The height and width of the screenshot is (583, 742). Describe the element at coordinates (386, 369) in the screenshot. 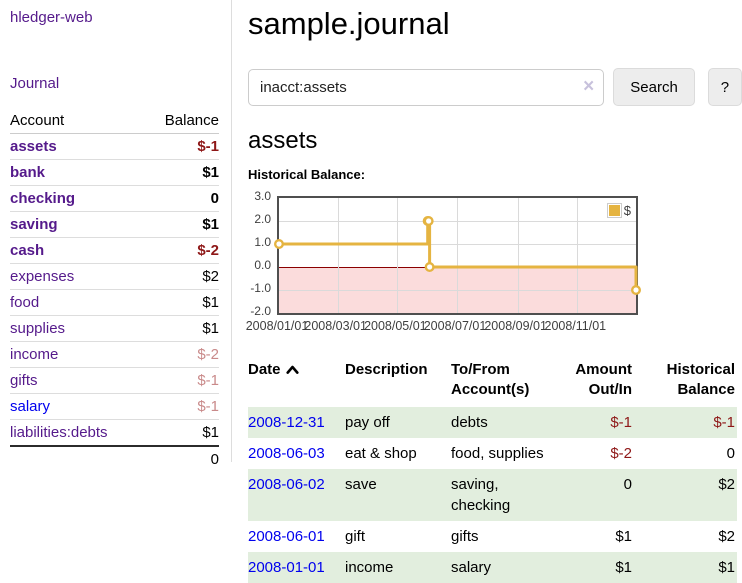

I see `column-header-description: Description` at that location.